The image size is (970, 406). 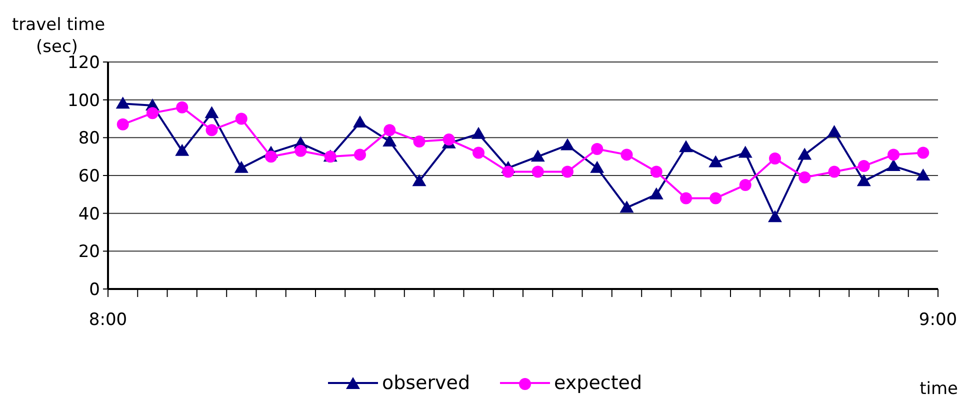 What do you see at coordinates (938, 320) in the screenshot?
I see `x-tick-label: 9:00` at bounding box center [938, 320].